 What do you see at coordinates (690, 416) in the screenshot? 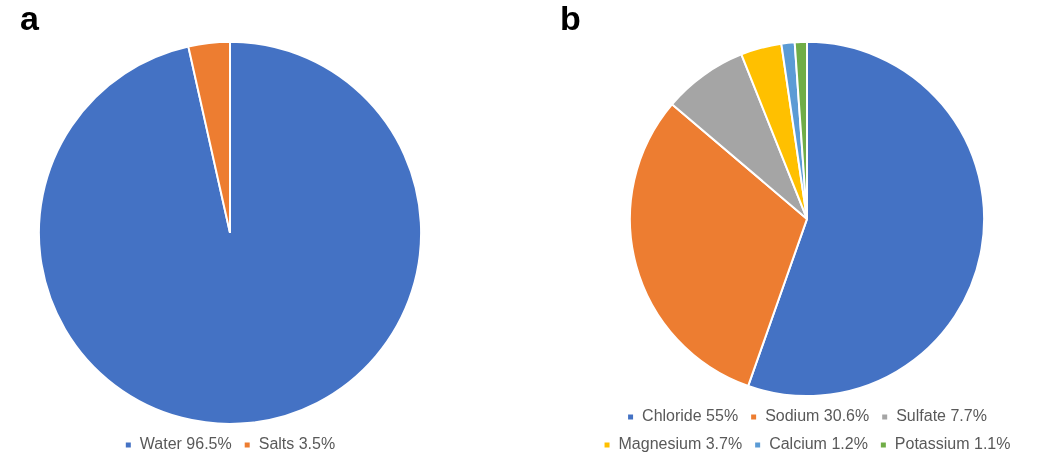
I see `legend-label: Chloride 55%` at bounding box center [690, 416].